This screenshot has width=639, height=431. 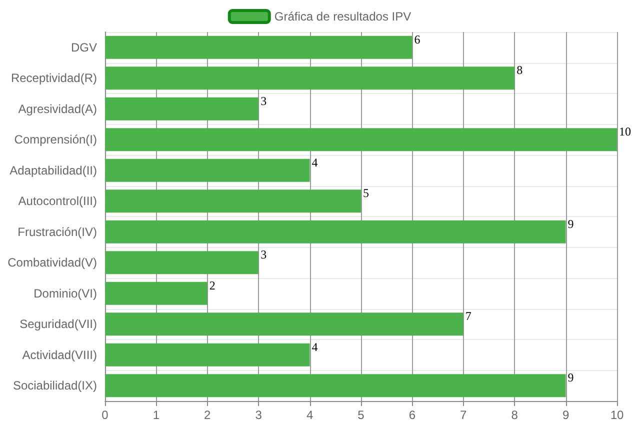 I want to click on data-label: 2, so click(x=212, y=285).